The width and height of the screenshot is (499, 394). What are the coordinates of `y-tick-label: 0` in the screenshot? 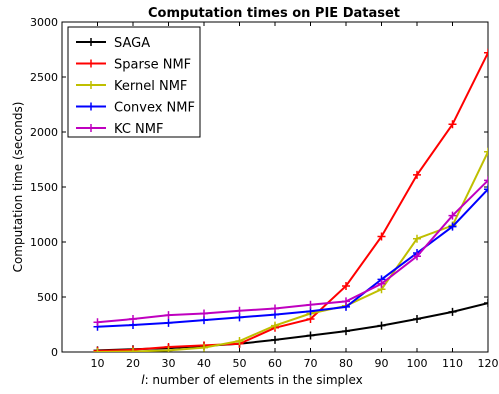 It's located at (54, 352).